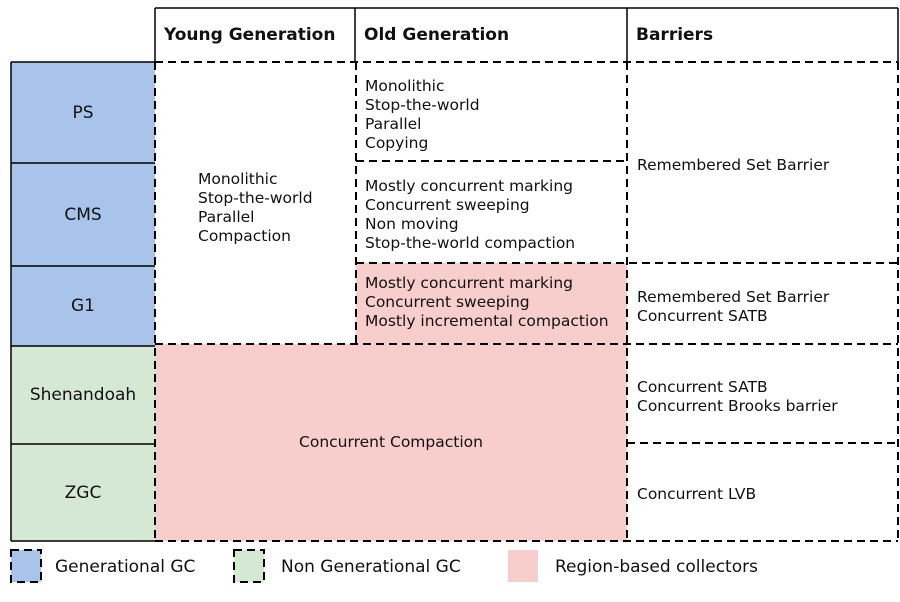  I want to click on header-young-generation: Young Generation, so click(250, 35).